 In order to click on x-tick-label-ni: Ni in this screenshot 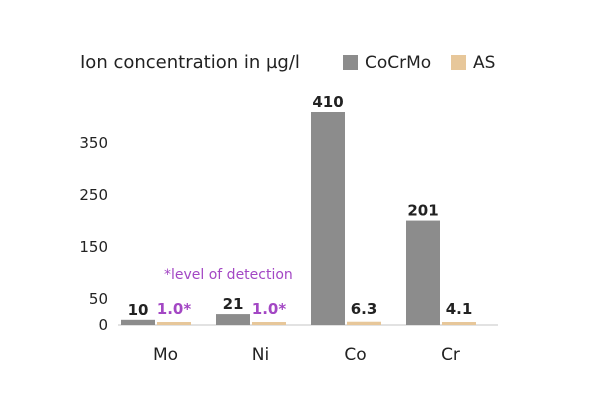, I will do `click(260, 355)`.